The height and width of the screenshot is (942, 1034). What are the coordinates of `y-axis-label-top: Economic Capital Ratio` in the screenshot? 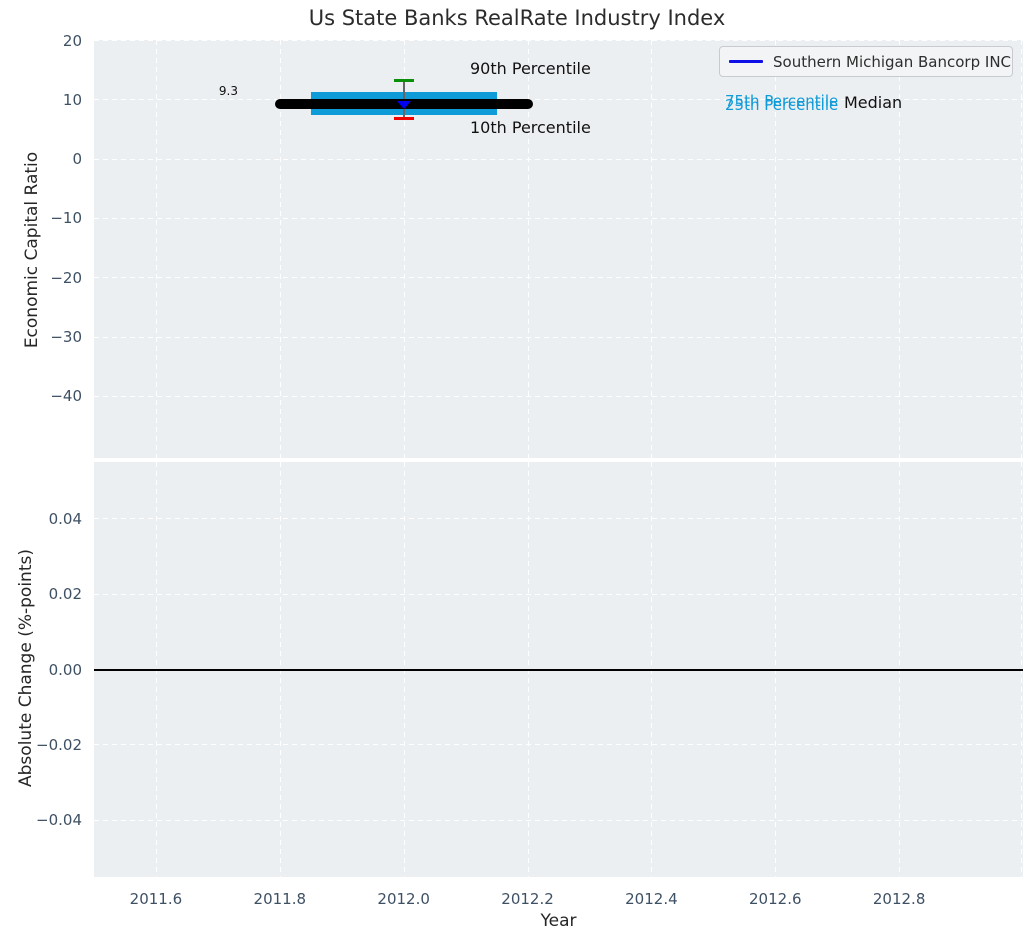 It's located at (32, 250).